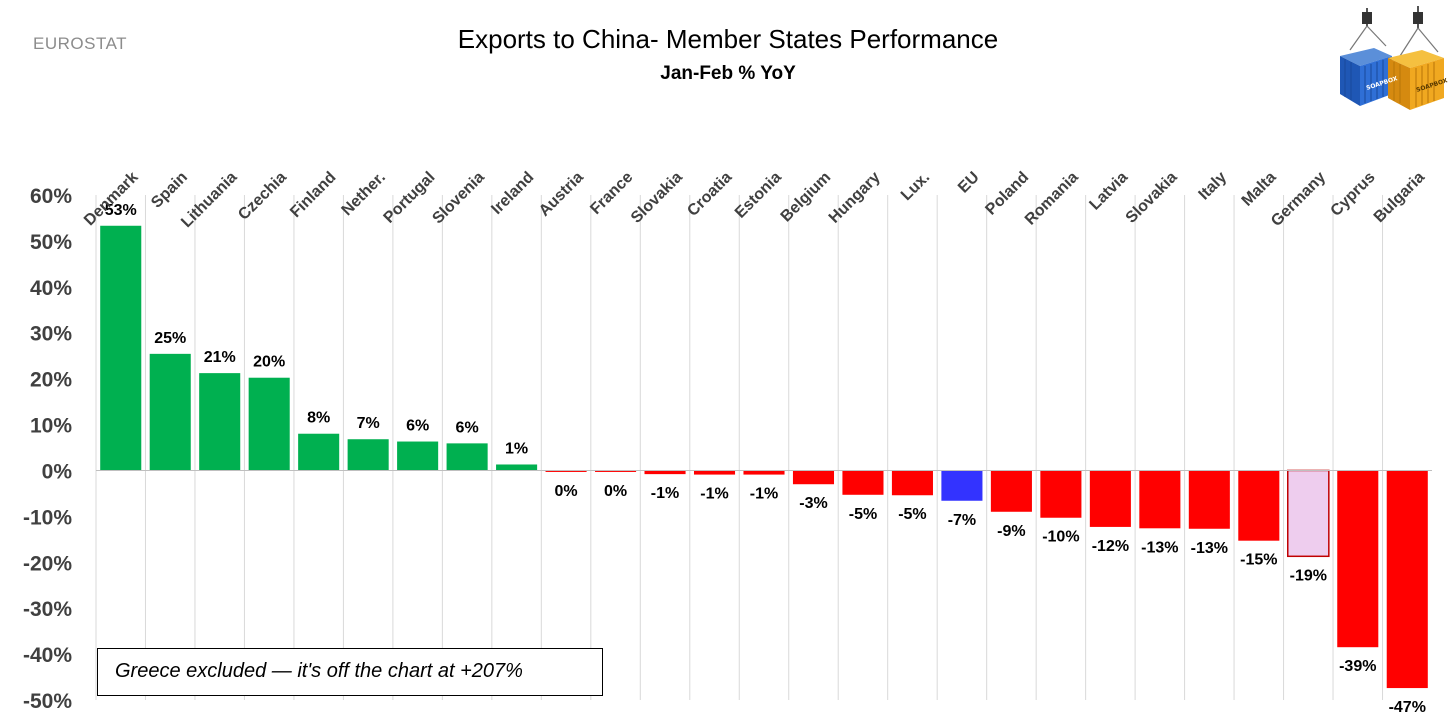 Image resolution: width=1456 pixels, height=727 pixels. I want to click on bar-france, so click(616, 471).